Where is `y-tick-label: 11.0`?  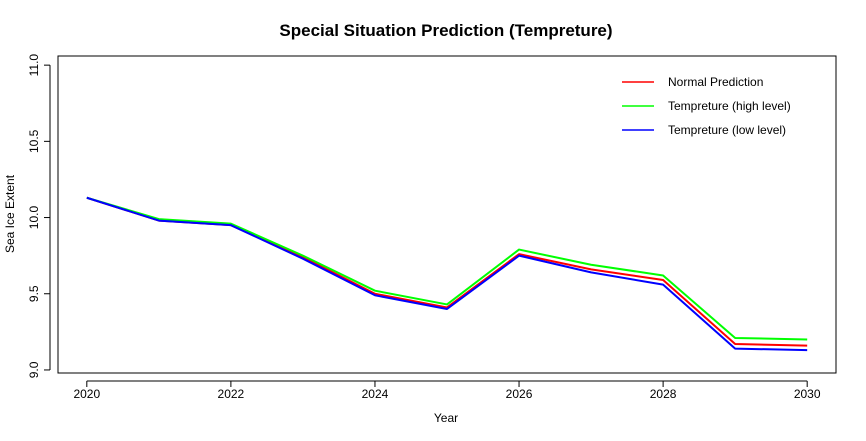 y-tick-label: 11.0 is located at coordinates (34, 65).